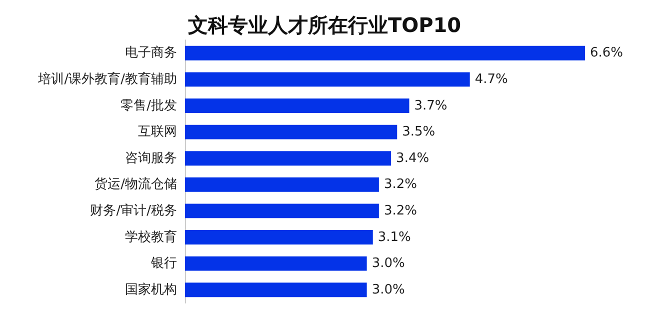 This screenshot has width=649, height=329. Describe the element at coordinates (151, 289) in the screenshot. I see `y-tick-label: 国家机构` at that location.